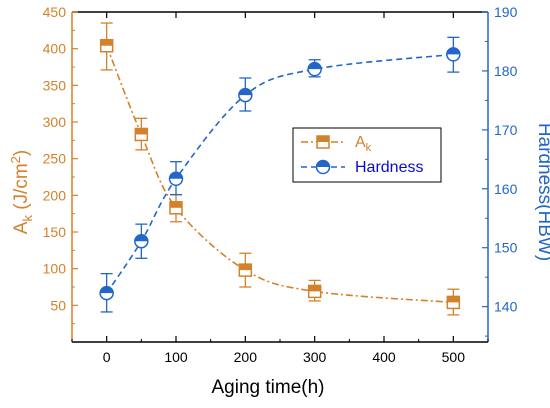  I want to click on y-left-title-sup: 2, so click(15, 159).